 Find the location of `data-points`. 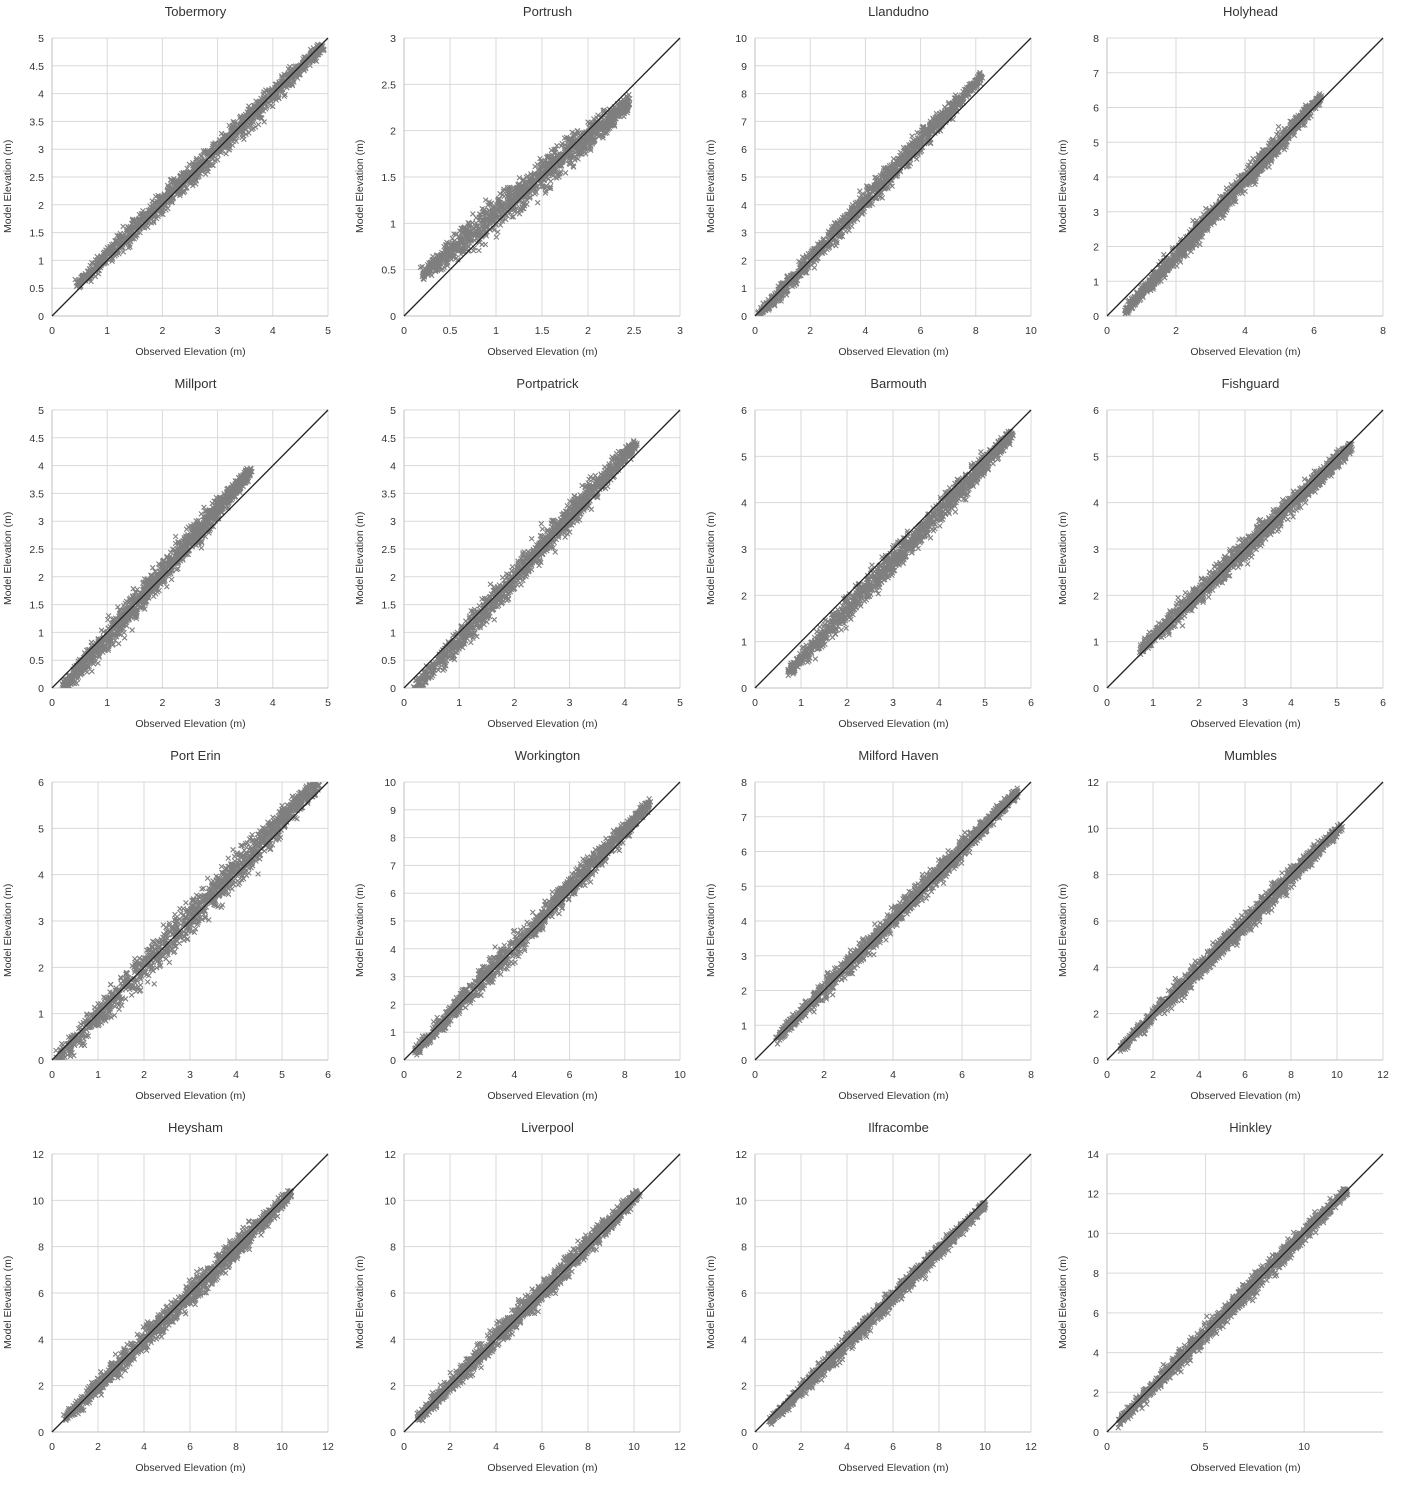

data-points is located at coordinates (525, 186).